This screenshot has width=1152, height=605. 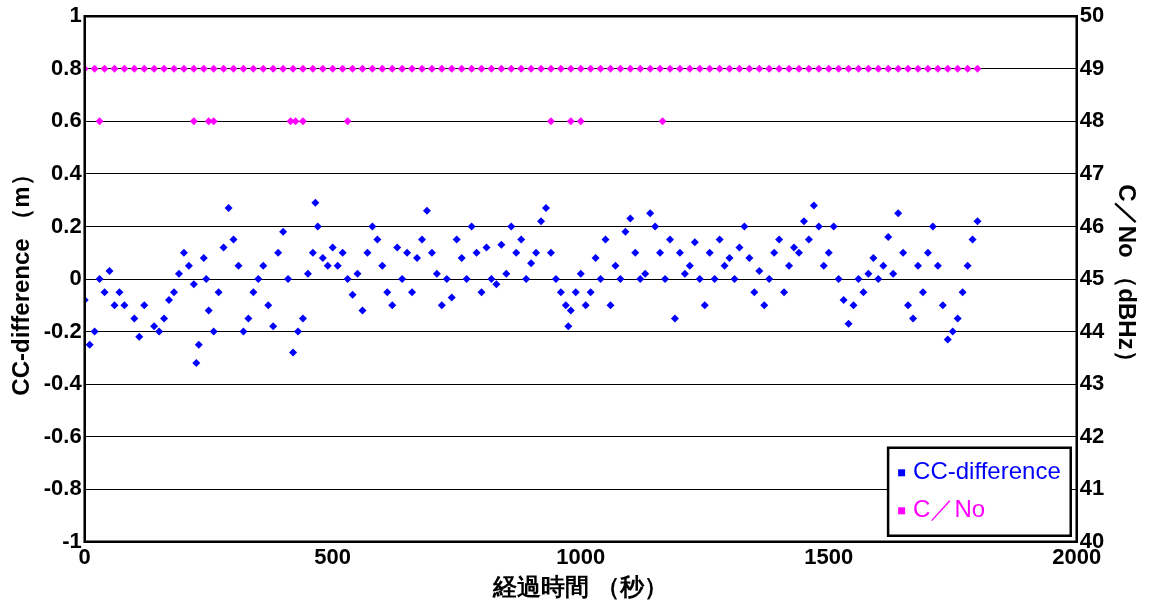 What do you see at coordinates (66, 67) in the screenshot?
I see `y-tick-label: 0.8` at bounding box center [66, 67].